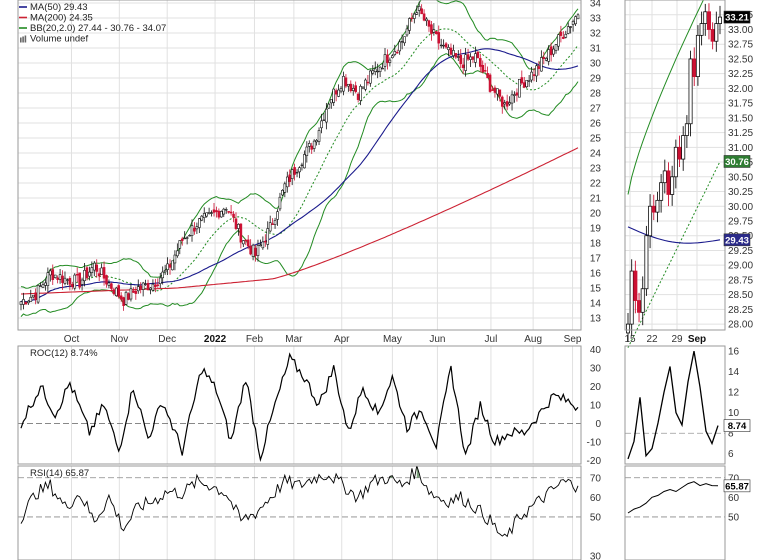 The image size is (770, 560). What do you see at coordinates (740, 89) in the screenshot?
I see `zoom-y-tick-label: 32.00` at bounding box center [740, 89].